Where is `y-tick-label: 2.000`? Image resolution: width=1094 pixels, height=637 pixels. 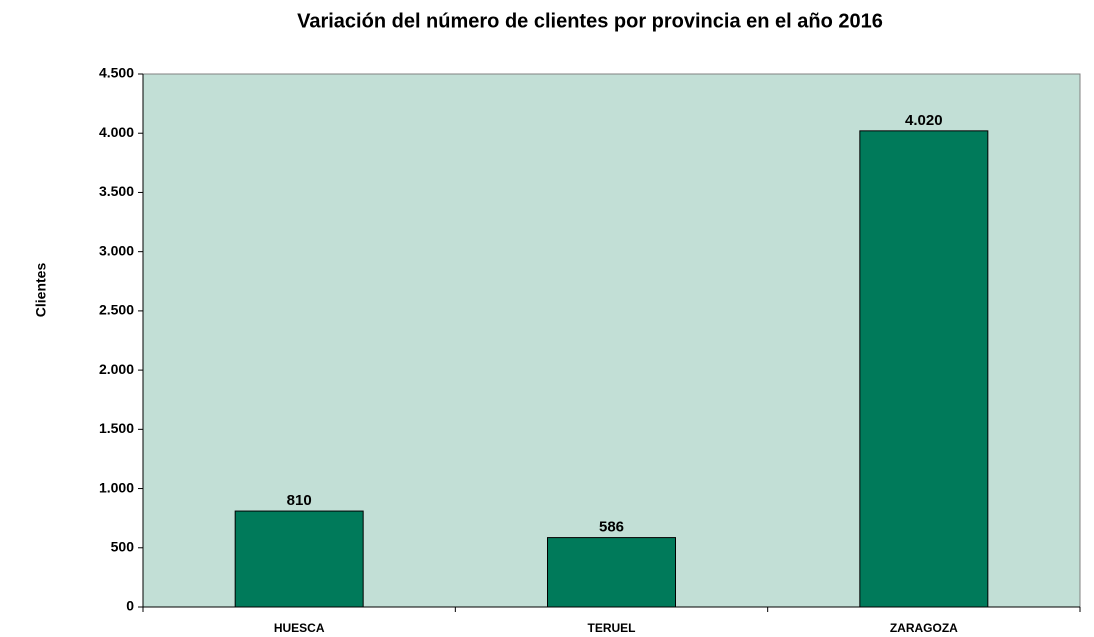
y-tick-label: 2.000 is located at coordinates (116, 369).